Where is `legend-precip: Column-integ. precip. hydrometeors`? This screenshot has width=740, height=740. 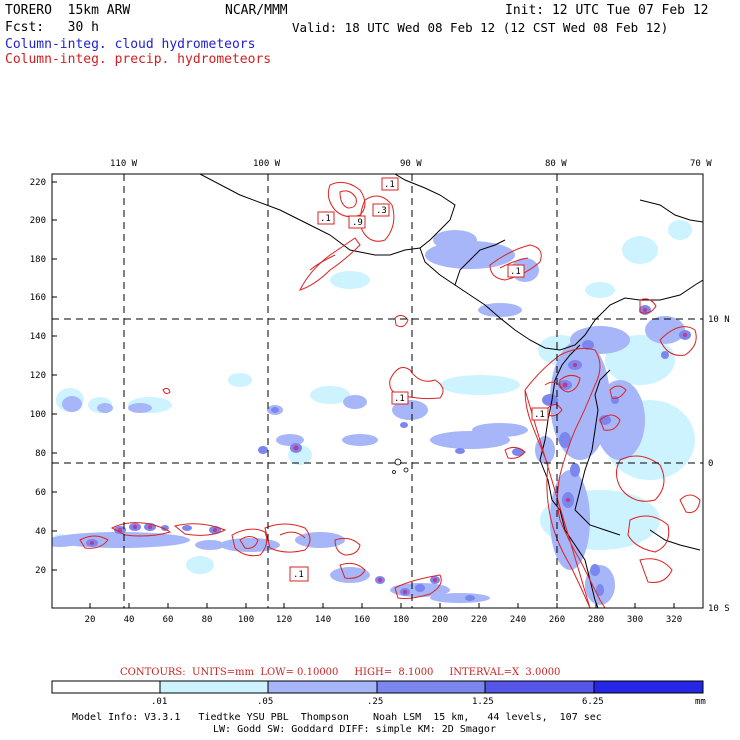
legend-precip: Column-integ. precip. hydrometeors is located at coordinates (138, 59).